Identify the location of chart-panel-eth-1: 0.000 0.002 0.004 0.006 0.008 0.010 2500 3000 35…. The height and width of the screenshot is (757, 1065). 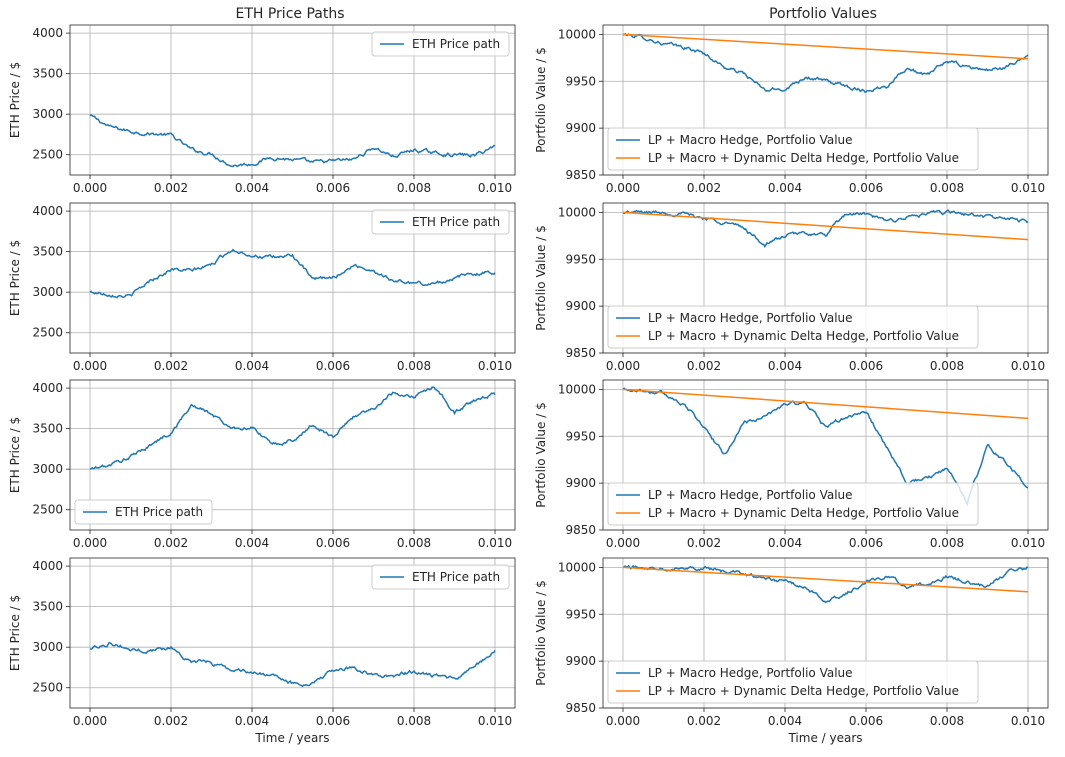
(262, 109).